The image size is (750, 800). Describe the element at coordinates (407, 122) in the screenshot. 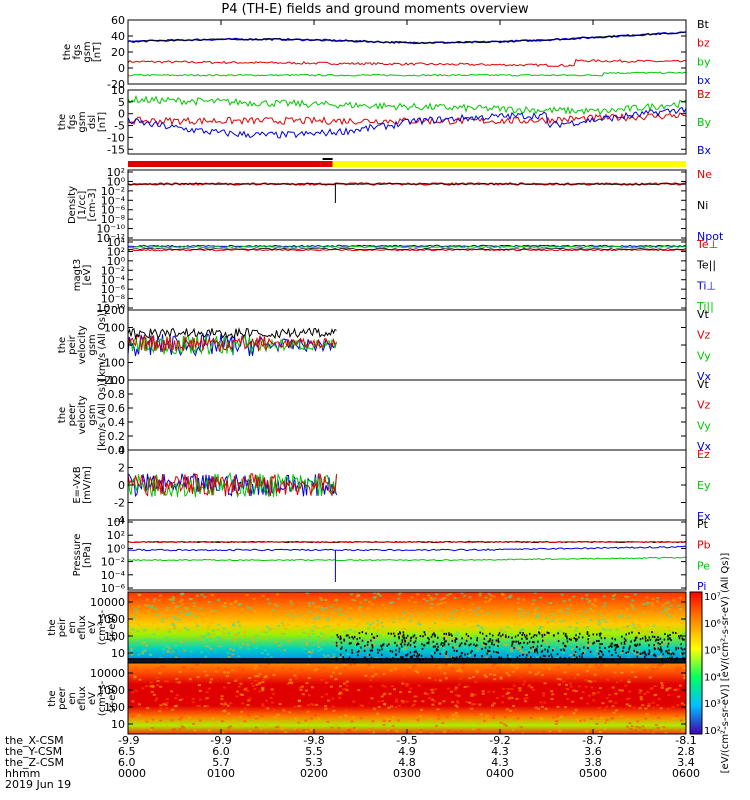

I see `series-Bx` at that location.